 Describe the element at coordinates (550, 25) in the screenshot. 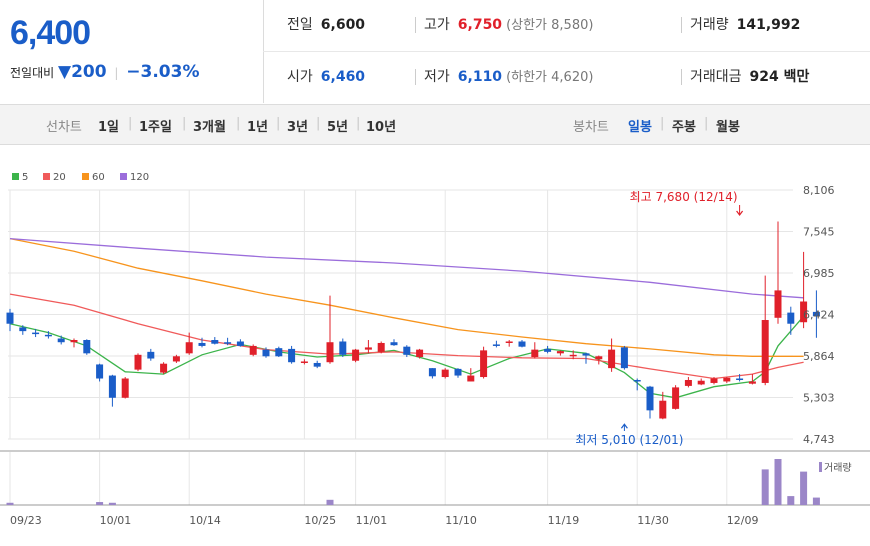

I see `upper-limit: (상한가 8,580)` at that location.